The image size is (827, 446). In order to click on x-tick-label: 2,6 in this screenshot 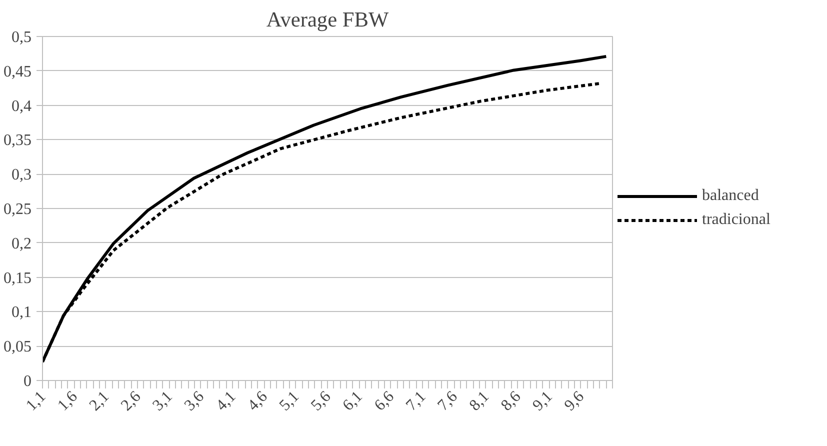, I will do `click(131, 401)`.